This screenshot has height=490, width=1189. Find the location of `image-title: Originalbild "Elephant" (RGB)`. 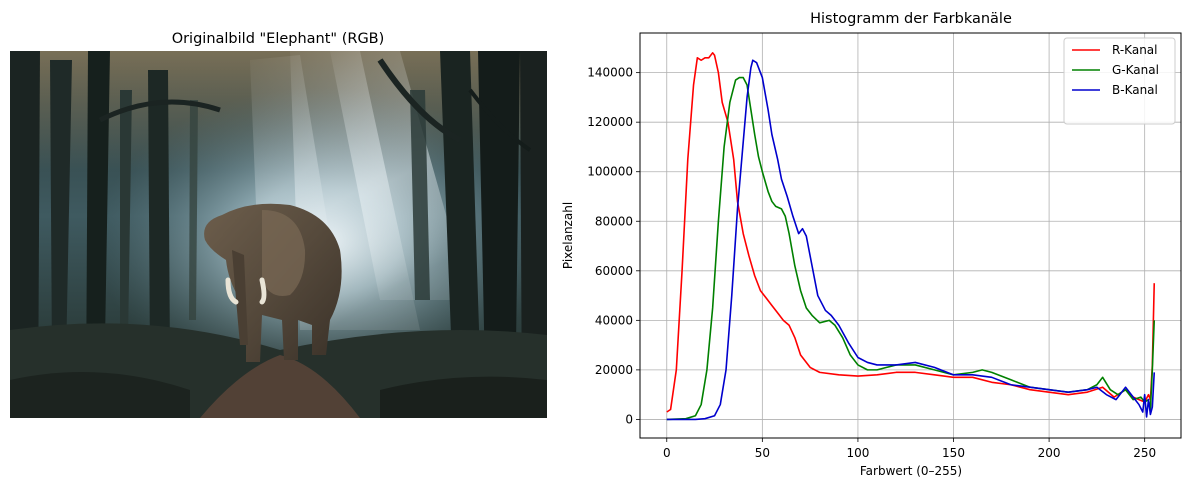

image-title: Originalbild "Elephant" (RGB) is located at coordinates (278, 39).